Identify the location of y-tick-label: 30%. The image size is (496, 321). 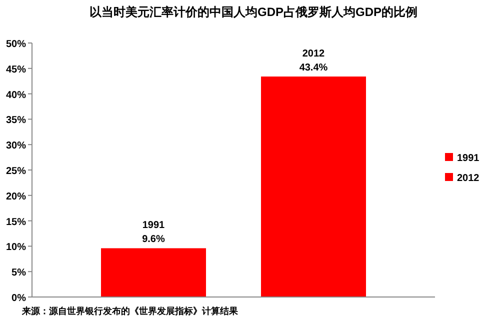
(16, 146).